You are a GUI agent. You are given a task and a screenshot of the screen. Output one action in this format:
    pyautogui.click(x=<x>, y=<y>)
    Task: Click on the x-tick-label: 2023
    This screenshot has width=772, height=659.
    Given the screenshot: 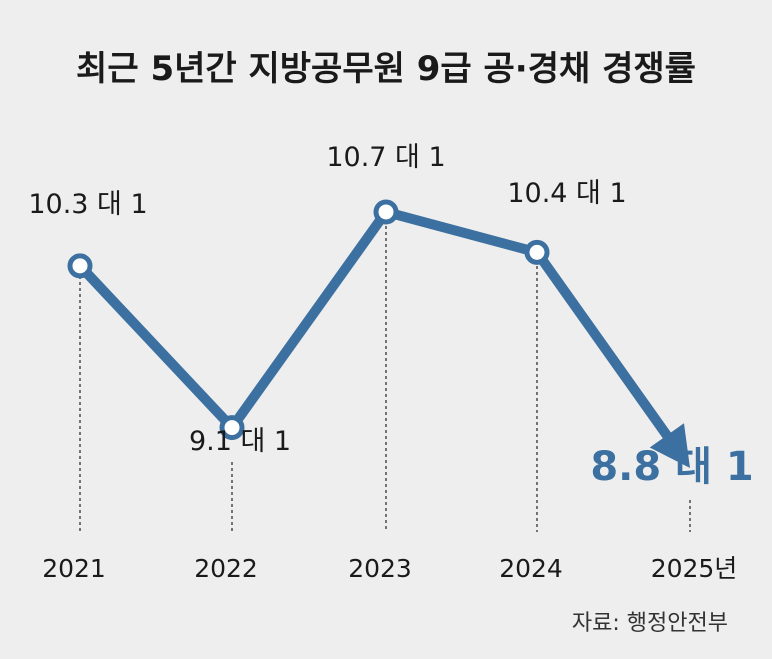 What is the action you would take?
    pyautogui.click(x=380, y=568)
    